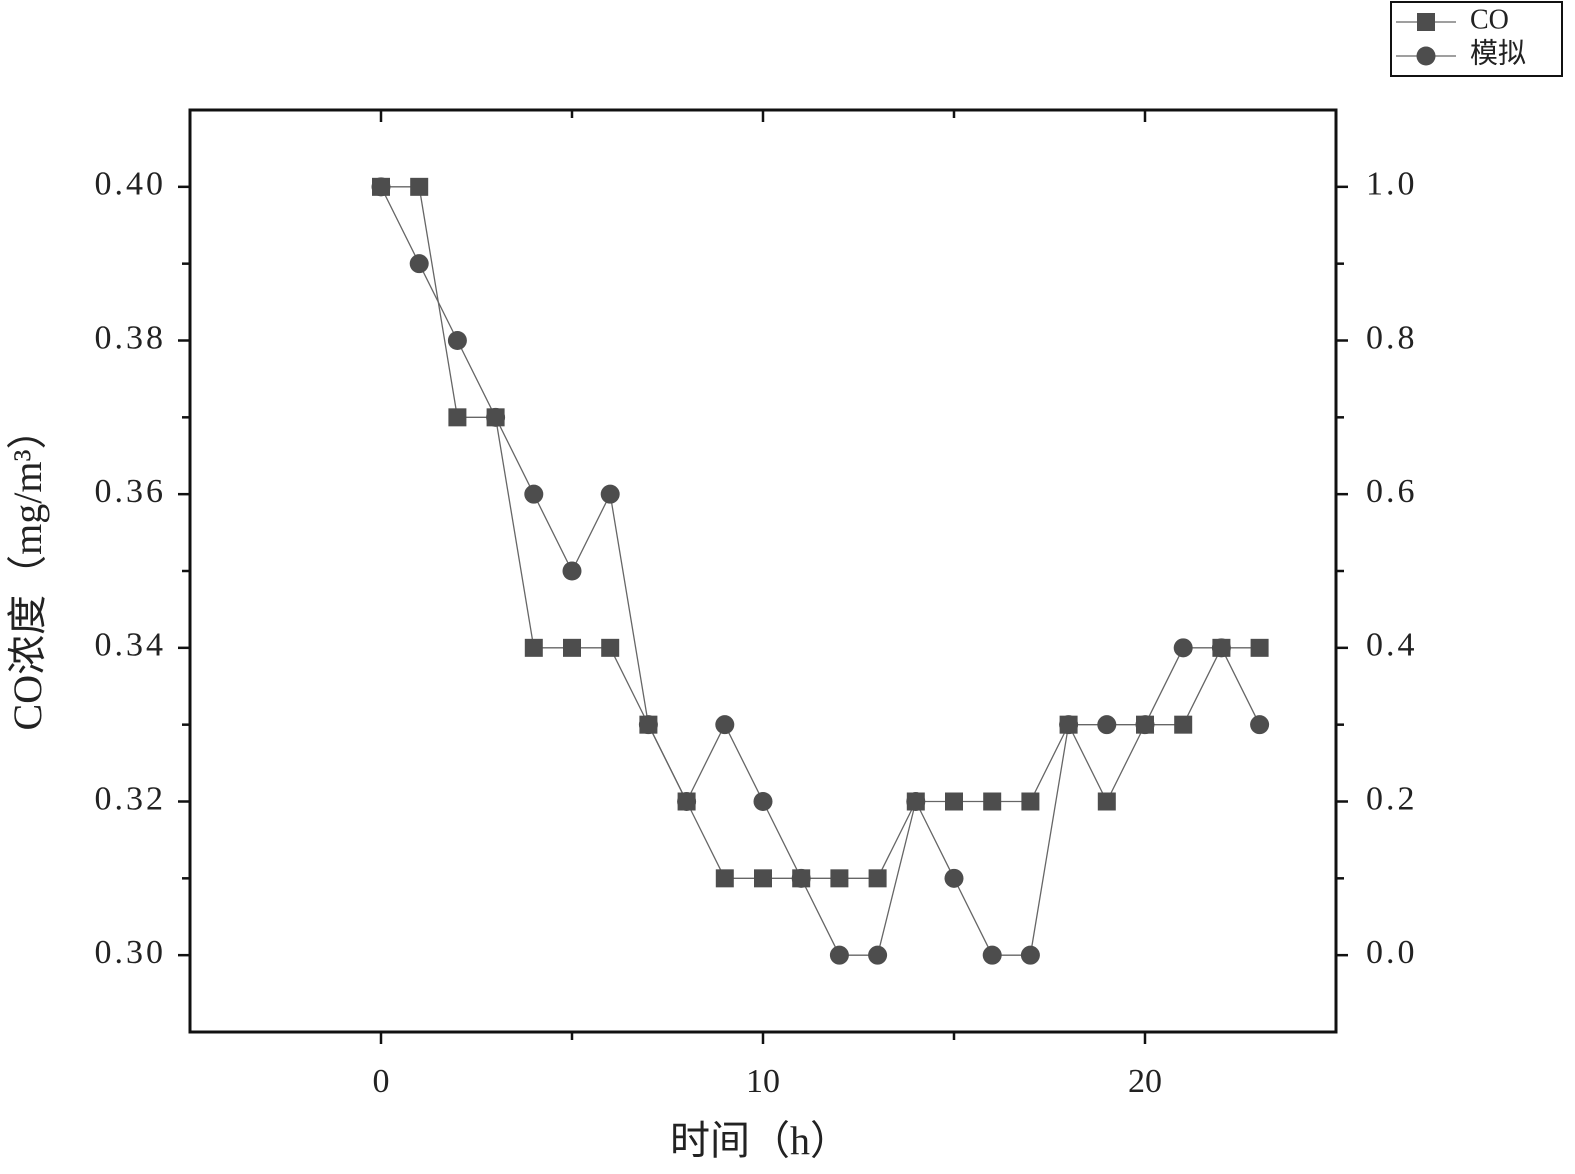 This screenshot has width=1575, height=1174. I want to click on x-tick-label: 10, so click(763, 1081).